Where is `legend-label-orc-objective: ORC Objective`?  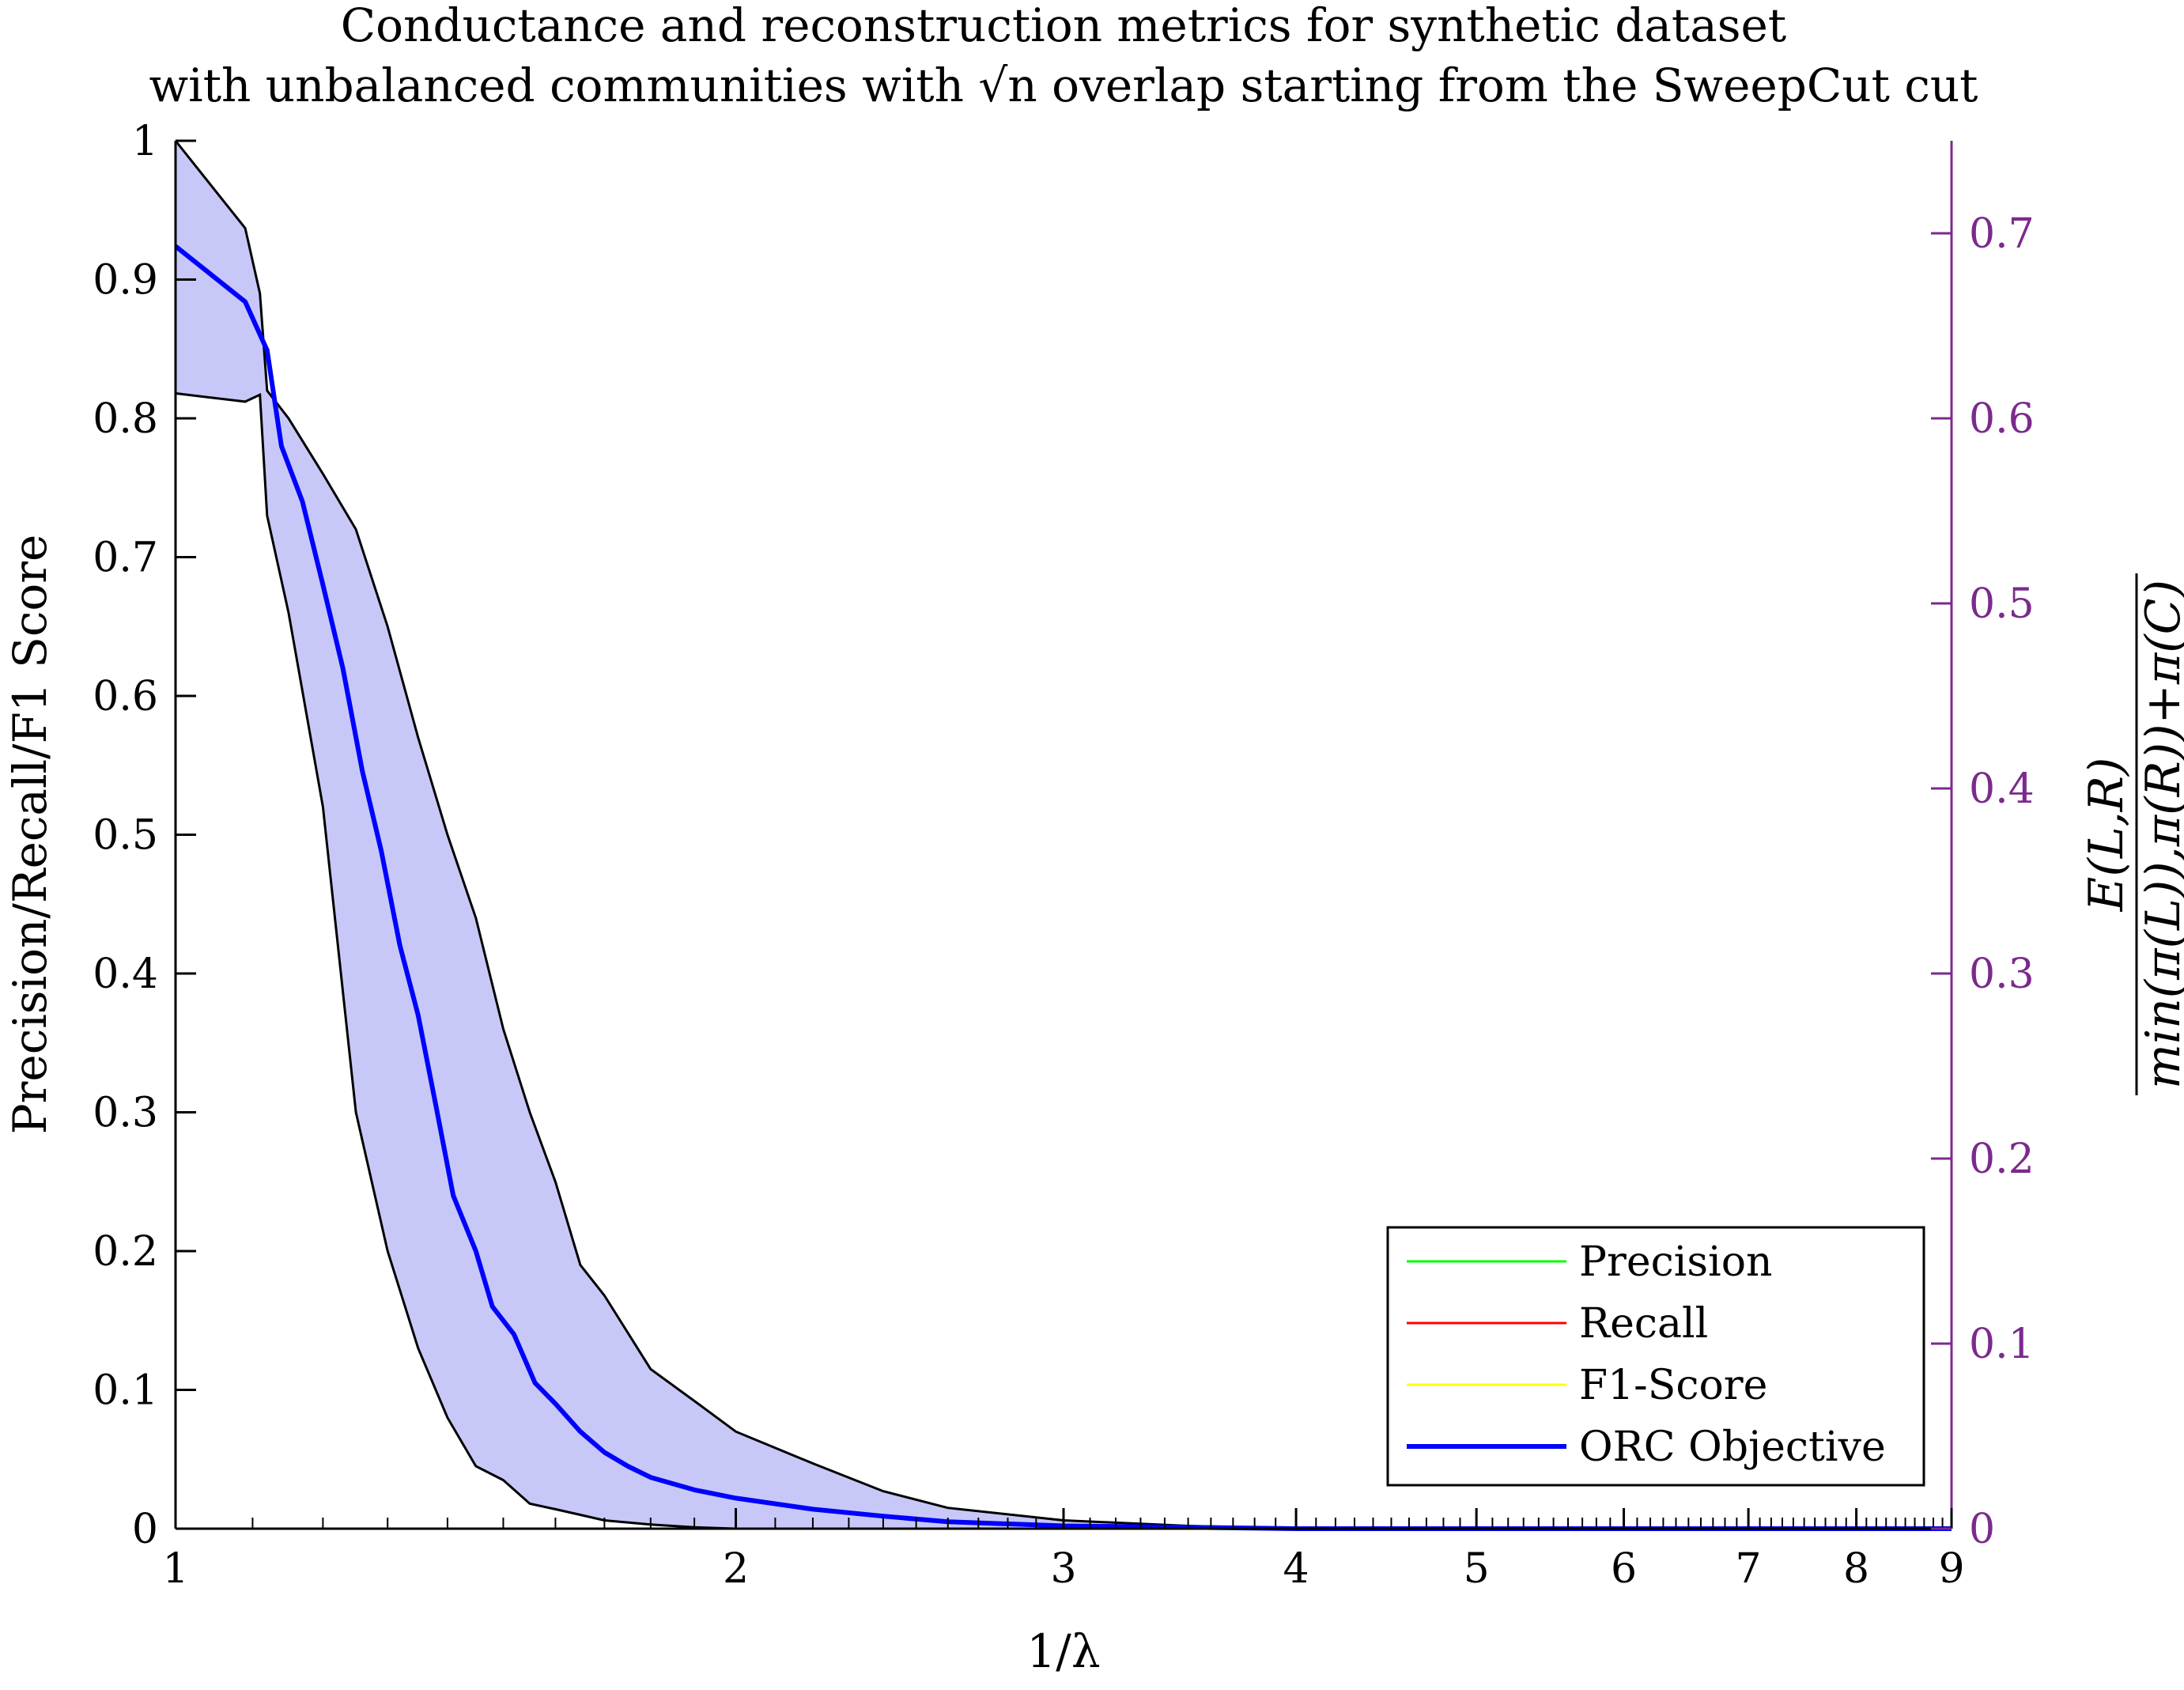
legend-label-orc-objective: ORC Objective is located at coordinates (1732, 1447).